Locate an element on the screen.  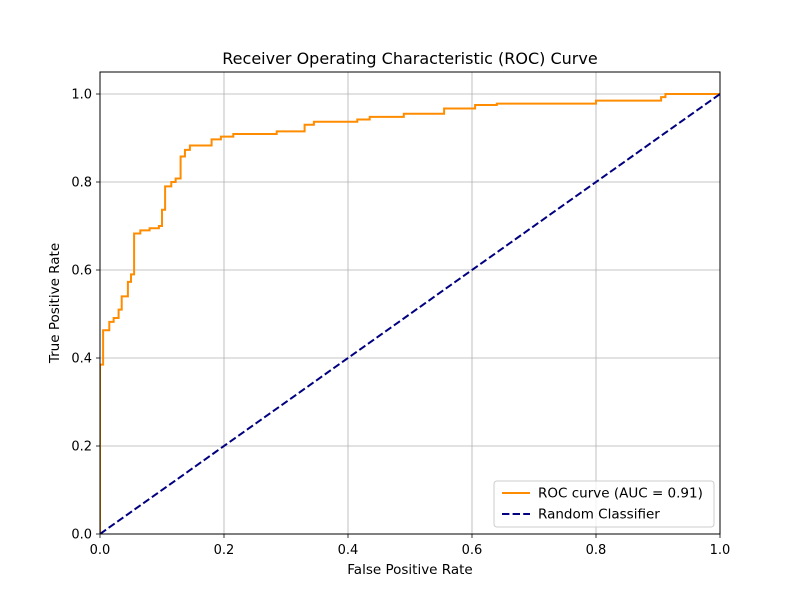
y-tick-label: 0.6 is located at coordinates (81, 271).